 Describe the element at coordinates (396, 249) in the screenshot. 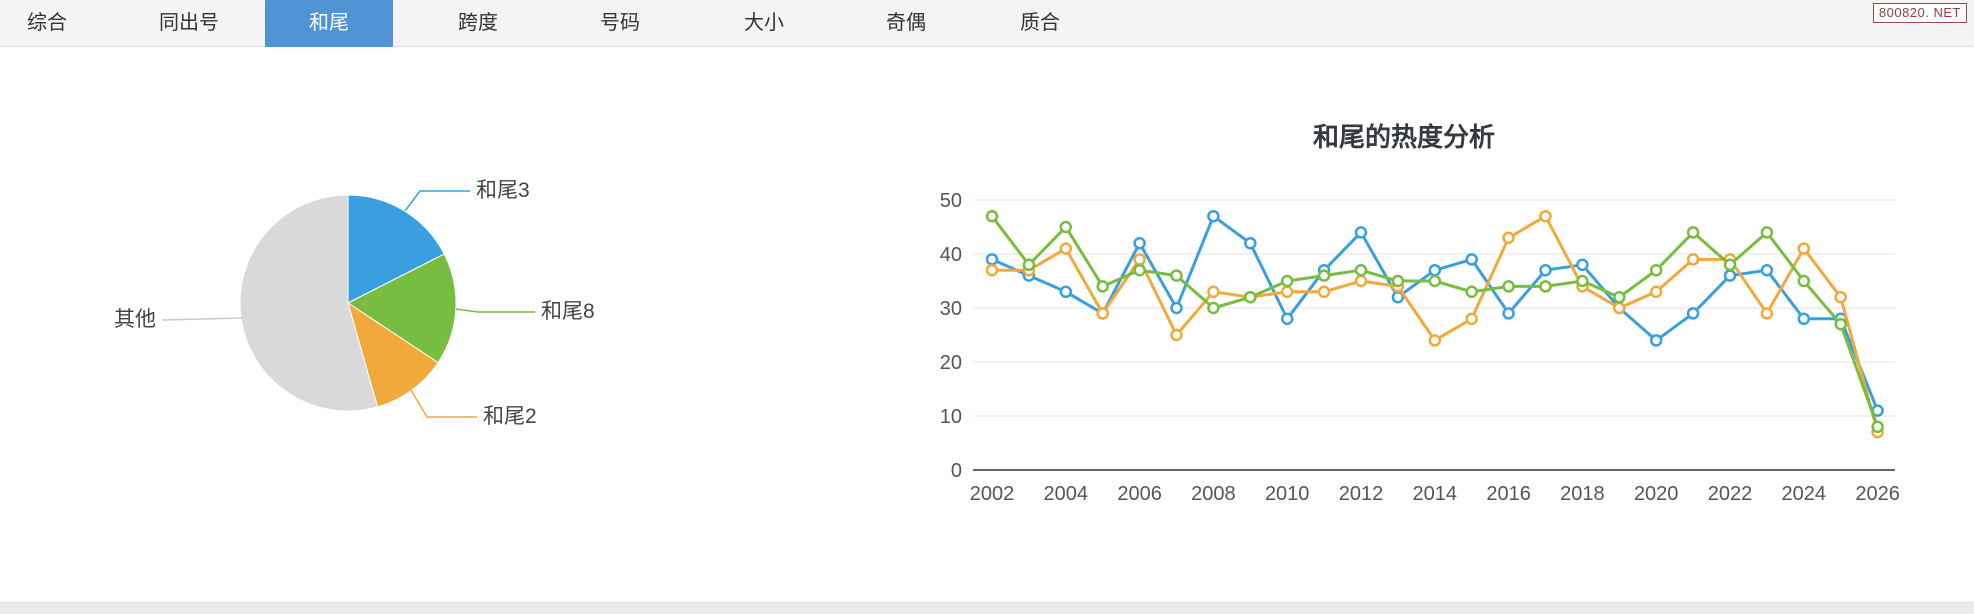

I see `pie-slice-和尾3` at that location.